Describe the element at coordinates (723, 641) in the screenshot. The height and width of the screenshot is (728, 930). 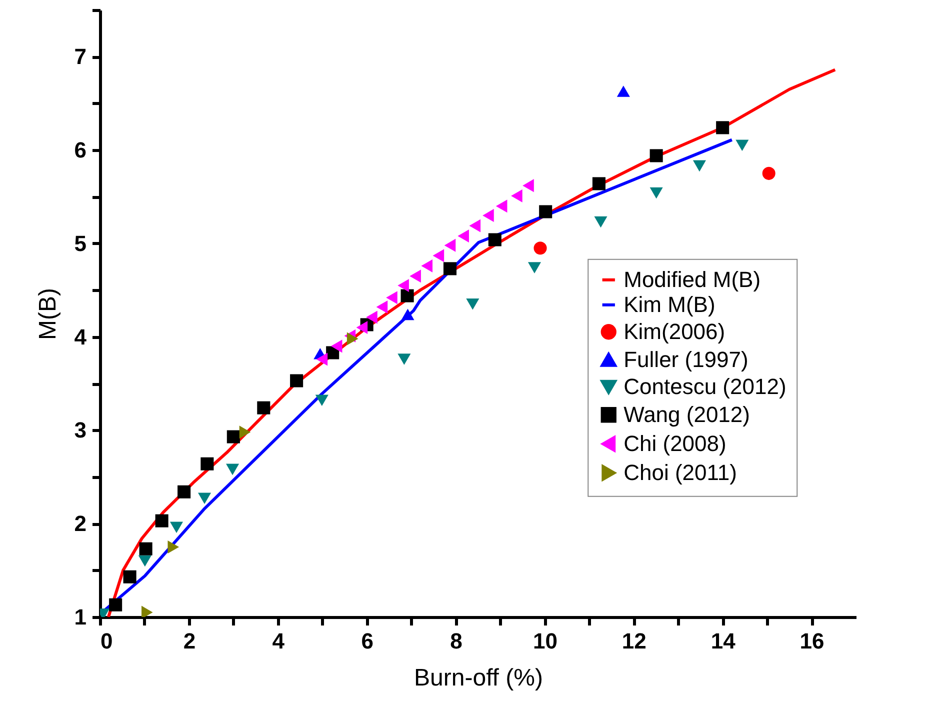
I see `x-tick-label: 14` at that location.